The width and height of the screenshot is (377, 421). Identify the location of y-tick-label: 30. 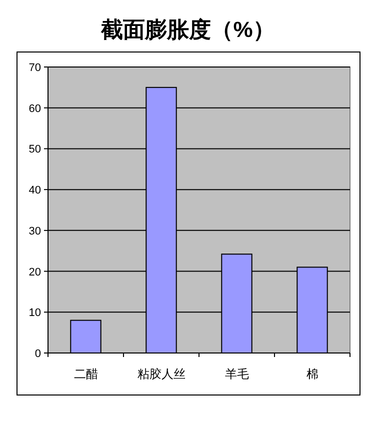
(34, 231).